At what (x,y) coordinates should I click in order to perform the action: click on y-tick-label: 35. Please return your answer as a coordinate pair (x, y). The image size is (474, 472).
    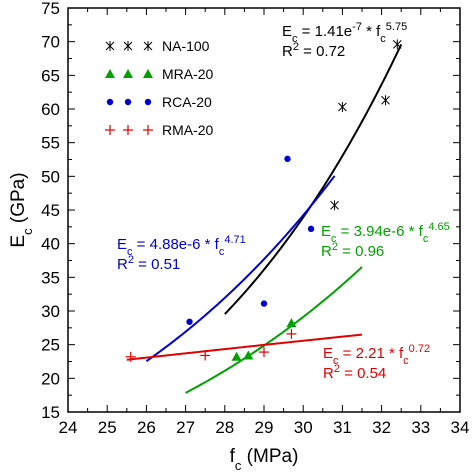
    Looking at the image, I should click on (50, 277).